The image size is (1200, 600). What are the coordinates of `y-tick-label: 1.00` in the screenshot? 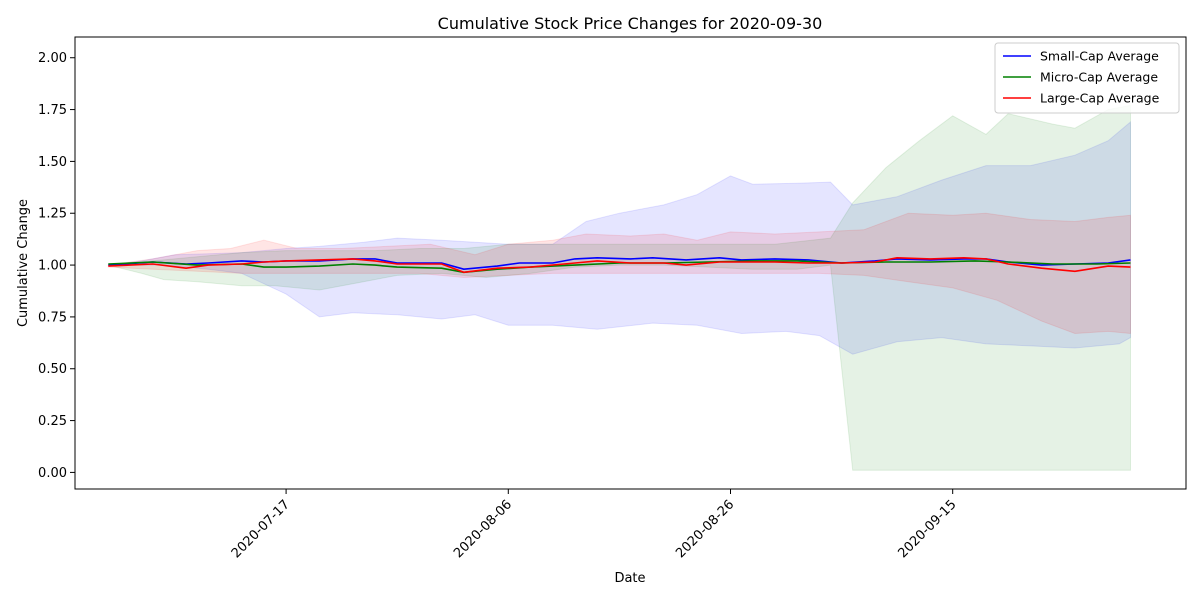 It's located at (52, 266).